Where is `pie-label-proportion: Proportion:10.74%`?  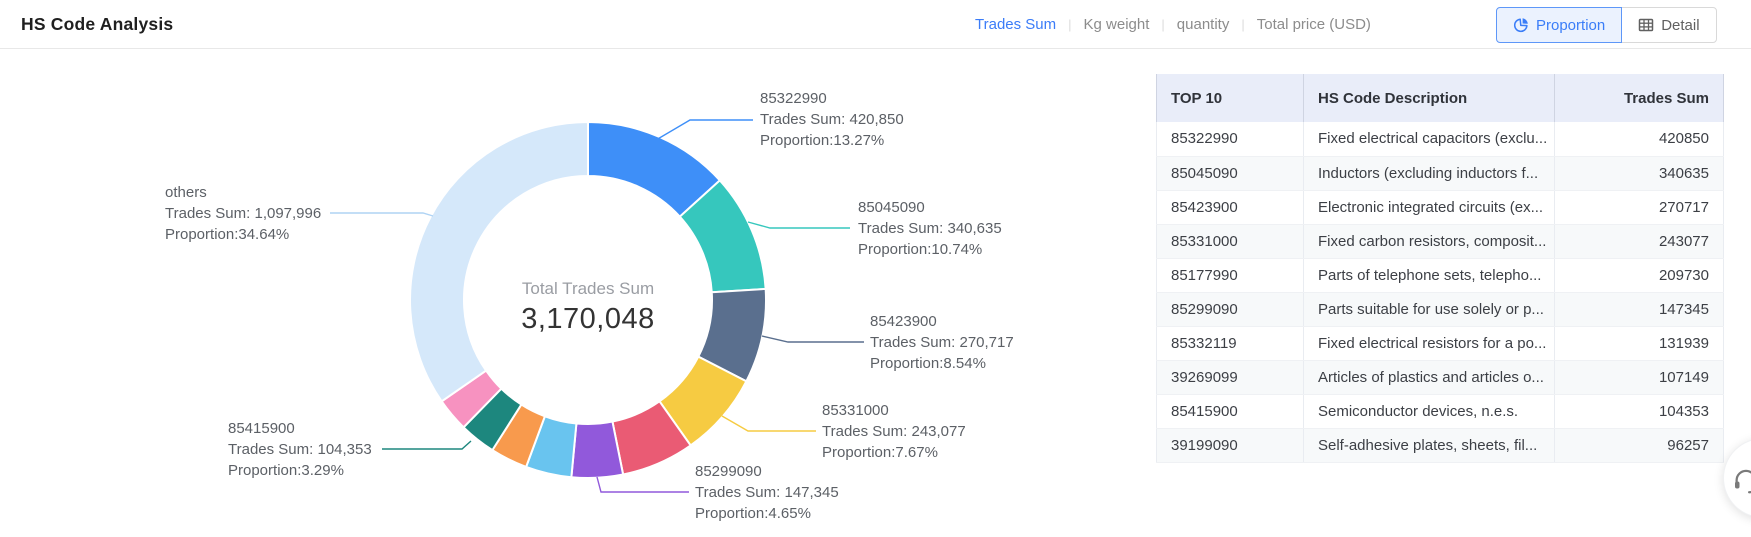 pie-label-proportion: Proportion:10.74% is located at coordinates (920, 249).